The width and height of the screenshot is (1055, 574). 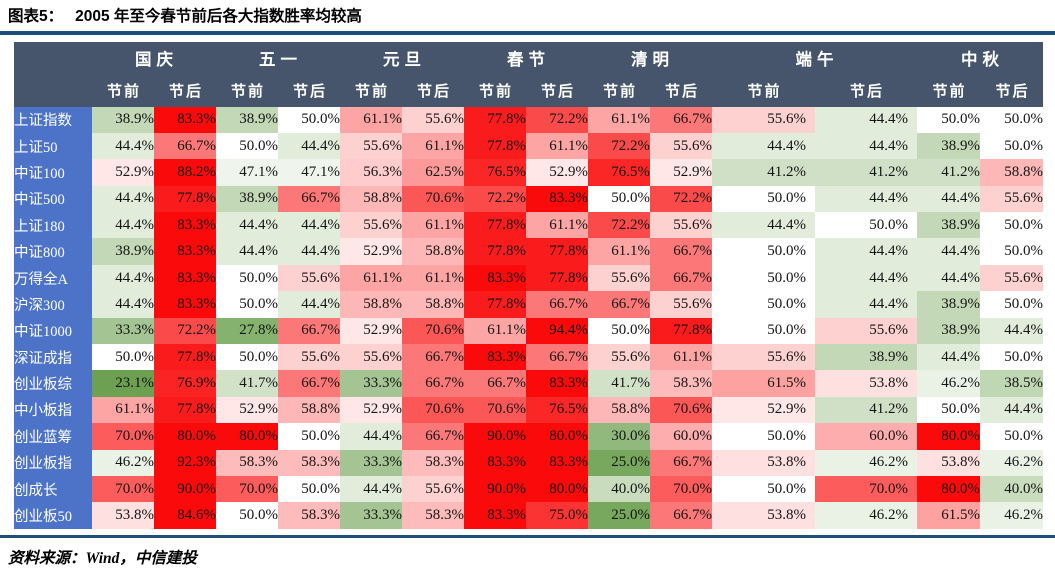 I want to click on holiday-header: 清明, so click(x=650, y=58).